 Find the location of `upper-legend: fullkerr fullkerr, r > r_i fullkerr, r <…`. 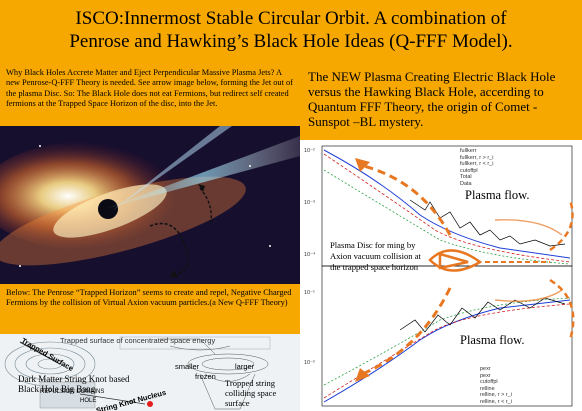

upper-legend: fullkerr fullkerr, r > r_i fullkerr, r <… is located at coordinates (476, 167).